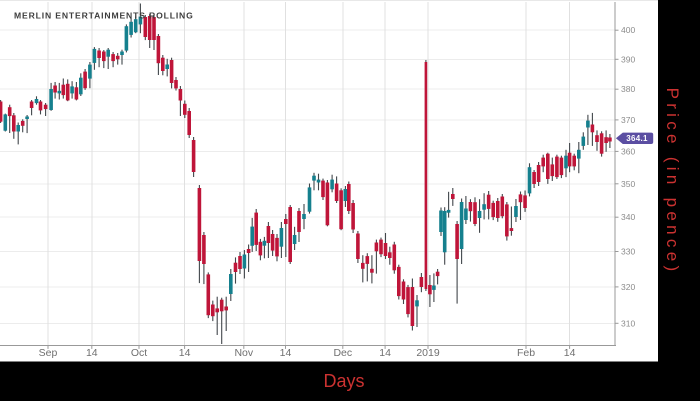  What do you see at coordinates (628, 120) in the screenshot?
I see `svg-text: 370` at bounding box center [628, 120].